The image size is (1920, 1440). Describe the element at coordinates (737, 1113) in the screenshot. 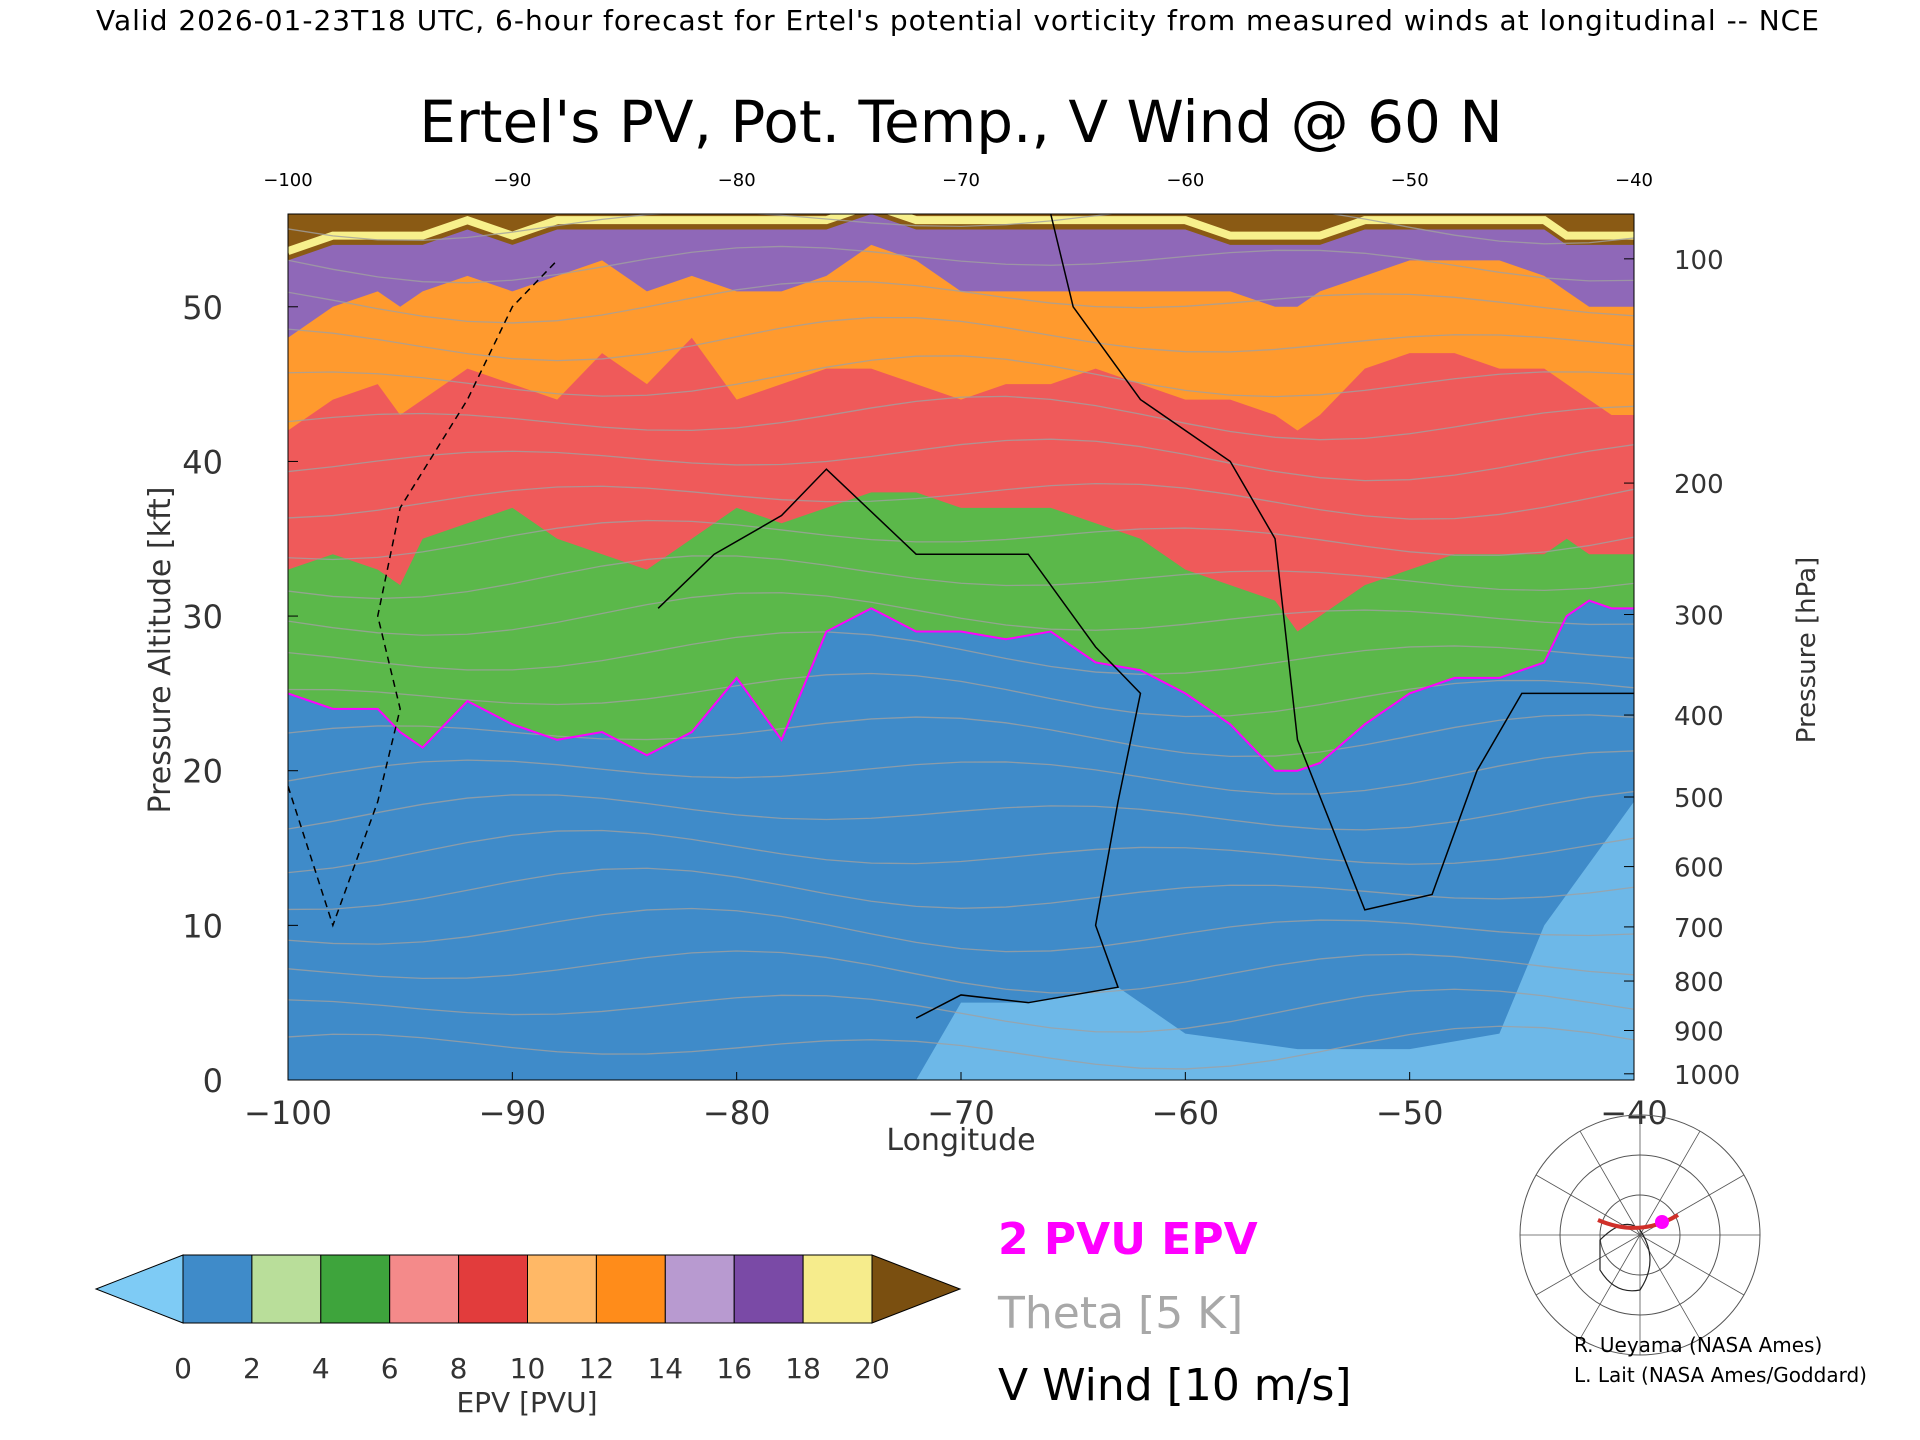

I see `x-tick-label: −80` at that location.